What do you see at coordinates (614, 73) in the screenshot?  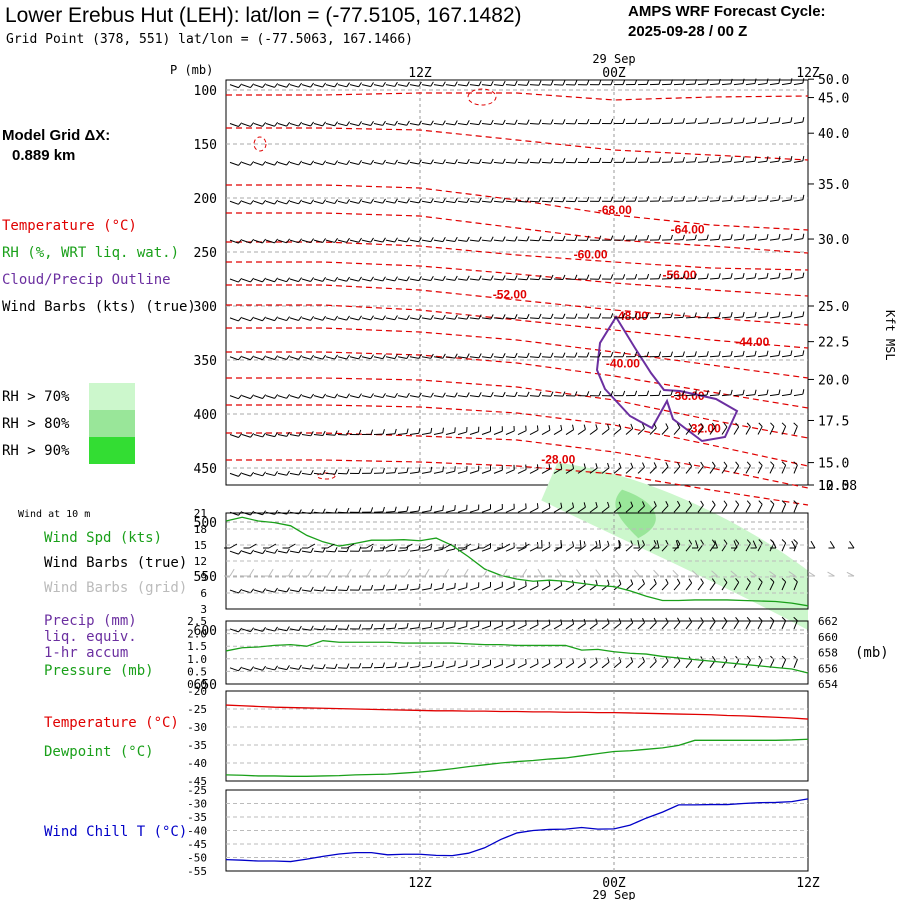 I see `time-label-top: 00Z` at bounding box center [614, 73].